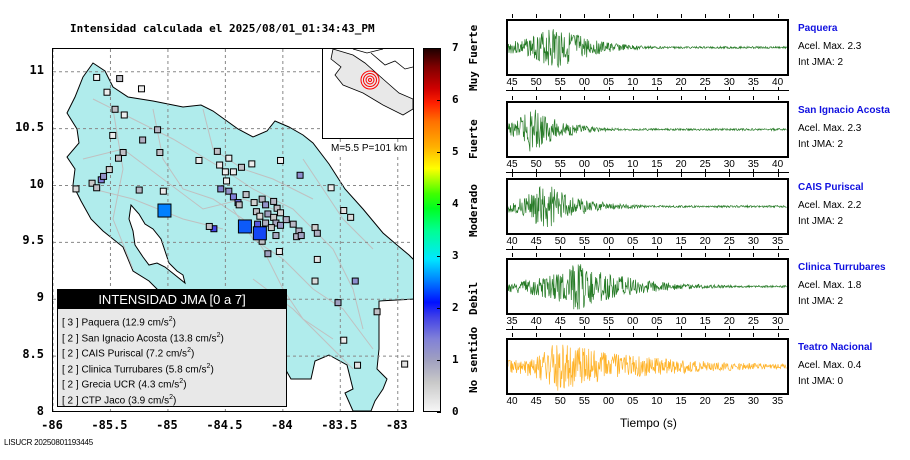 The width and height of the screenshot is (910, 460). Describe the element at coordinates (536, 164) in the screenshot. I see `time-tick-label: 50` at that location.